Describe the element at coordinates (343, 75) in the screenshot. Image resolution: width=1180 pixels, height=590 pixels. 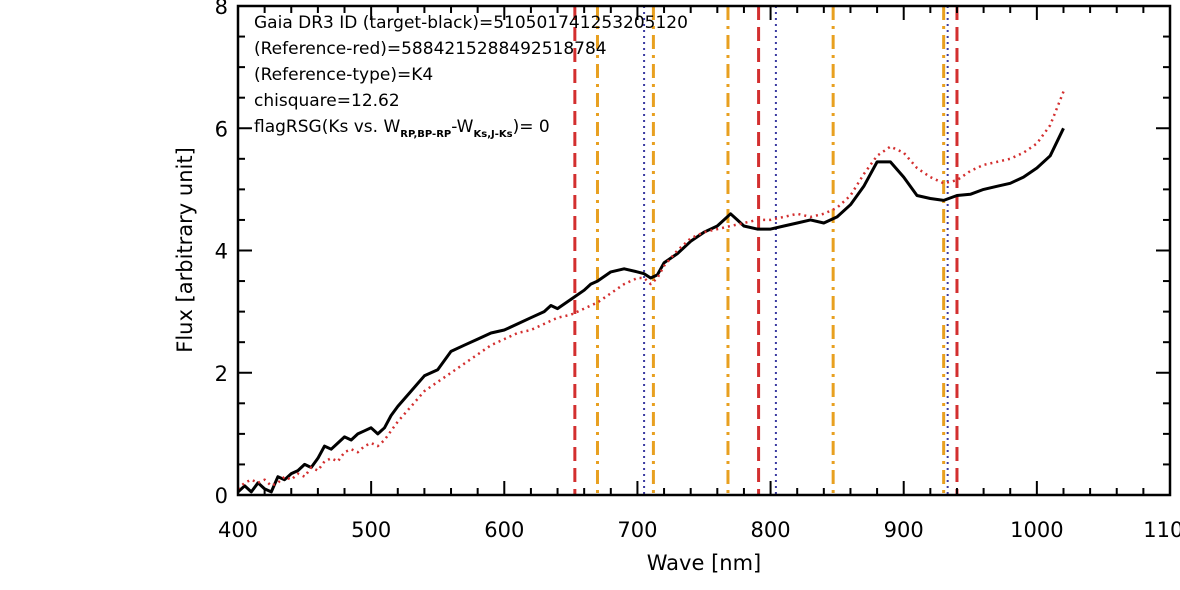
I see `annotation-reference-type: (Reference-type)=K4` at that location.